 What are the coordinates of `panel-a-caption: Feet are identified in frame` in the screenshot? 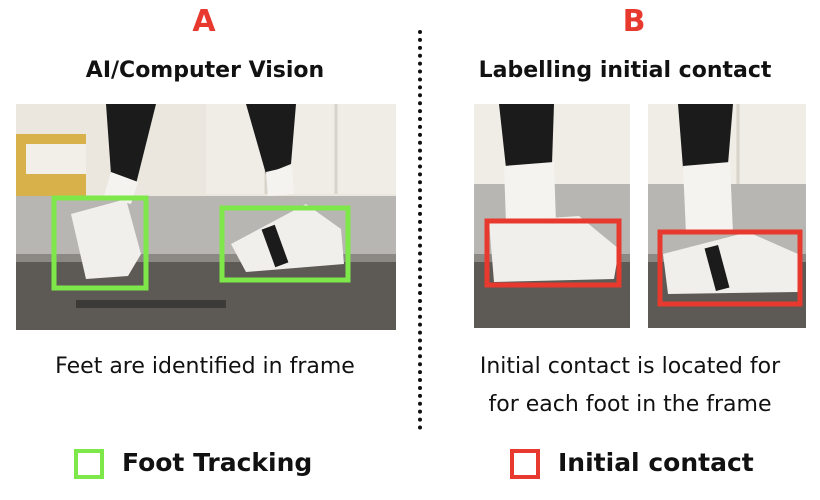 It's located at (205, 366).